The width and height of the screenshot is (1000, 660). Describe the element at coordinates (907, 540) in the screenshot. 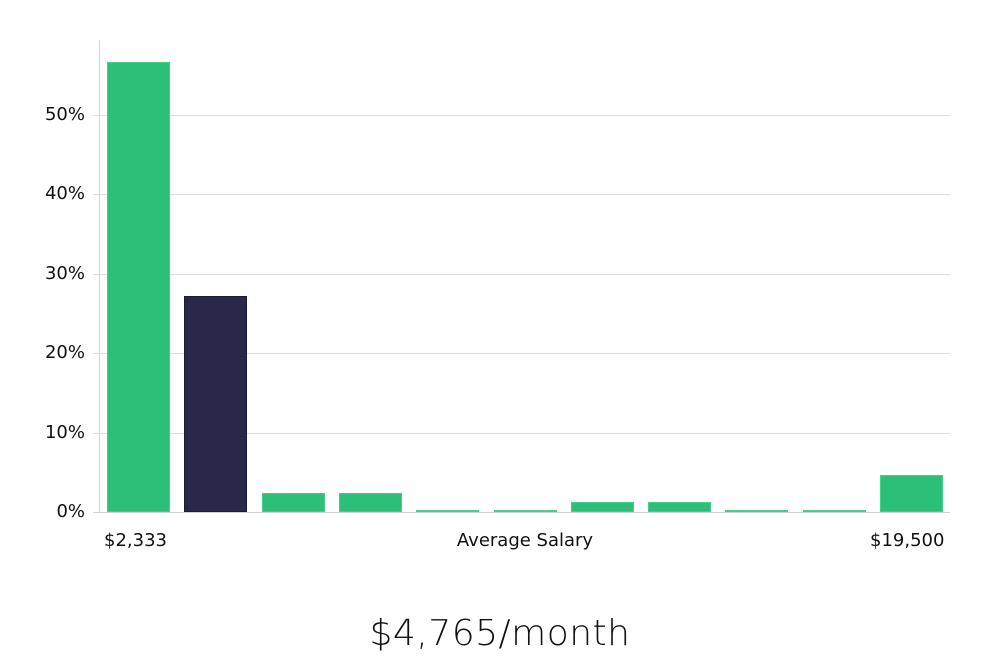

I see `x-axis-max-label: $19,500` at that location.